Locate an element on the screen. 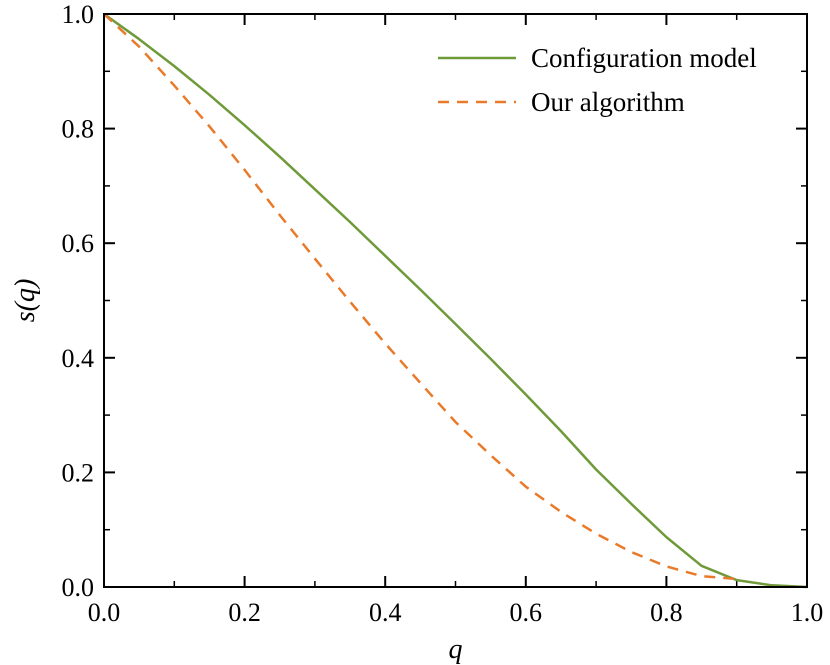 The image size is (830, 665). y-tick-label: 0.6 is located at coordinates (78, 243).